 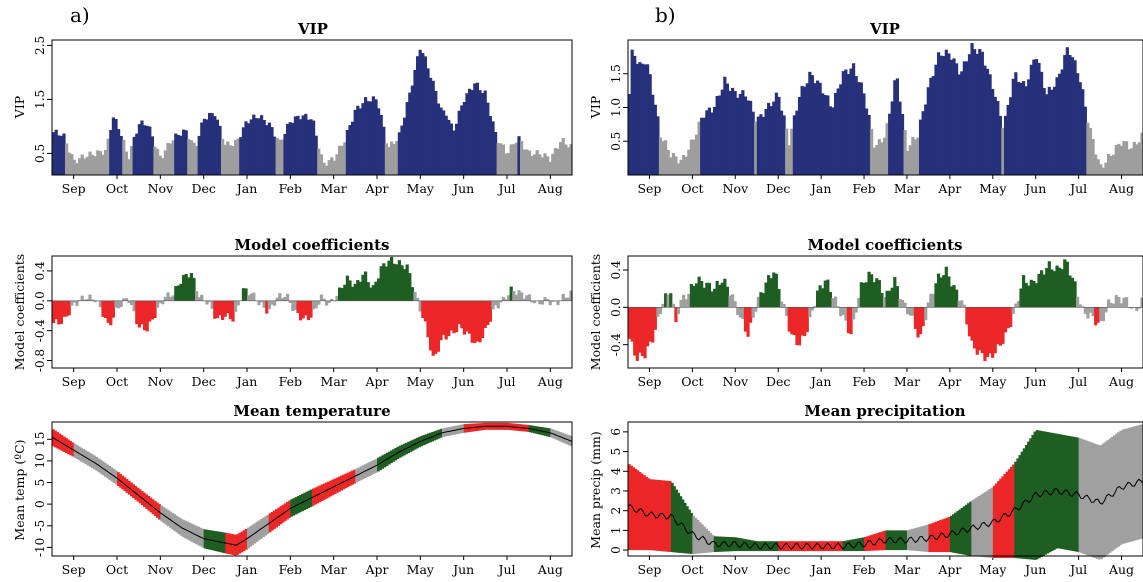 I want to click on month-label: Dec, so click(x=778, y=381).